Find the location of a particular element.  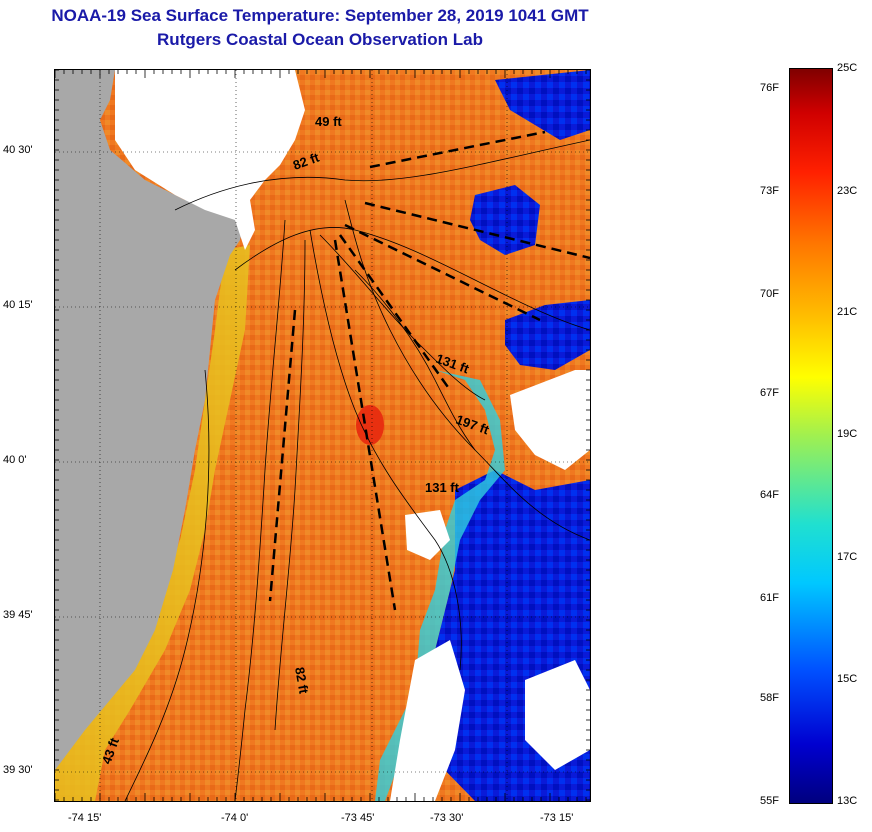

lat-label-39-30: 39 30' is located at coordinates (18, 770).